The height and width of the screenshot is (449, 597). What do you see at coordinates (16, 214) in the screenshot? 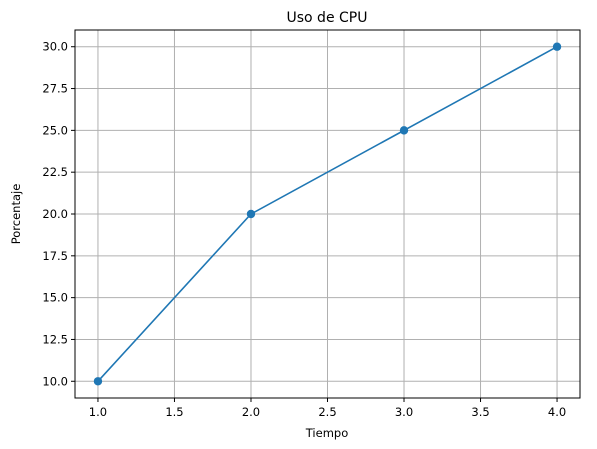
I see `y-axis-label: Porcentaje` at bounding box center [16, 214].